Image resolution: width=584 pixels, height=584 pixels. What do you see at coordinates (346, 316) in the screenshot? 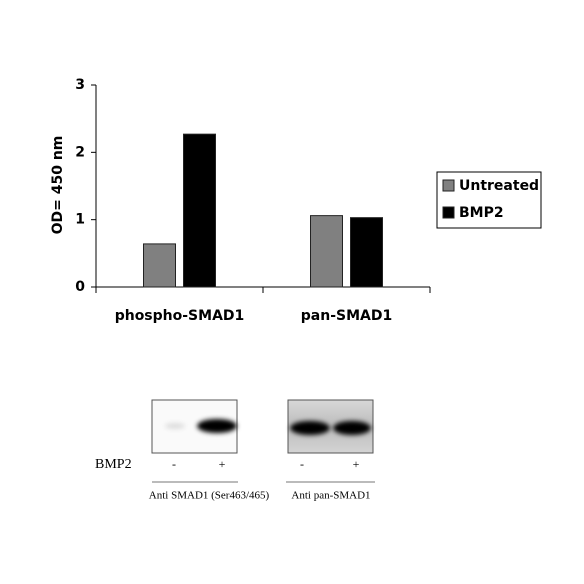
I see `x-tick-label: pan-SMAD1` at bounding box center [346, 316].